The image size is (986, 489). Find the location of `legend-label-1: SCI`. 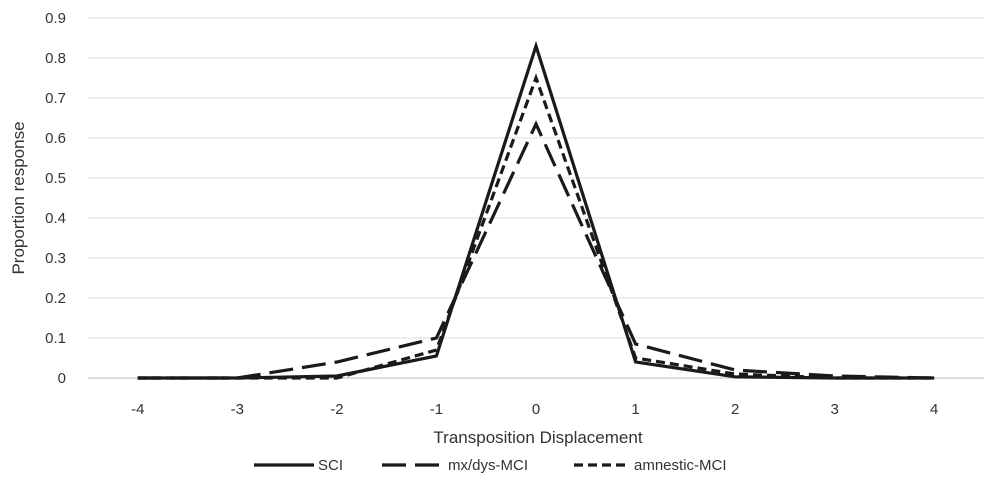

legend-label-1: SCI is located at coordinates (330, 465).